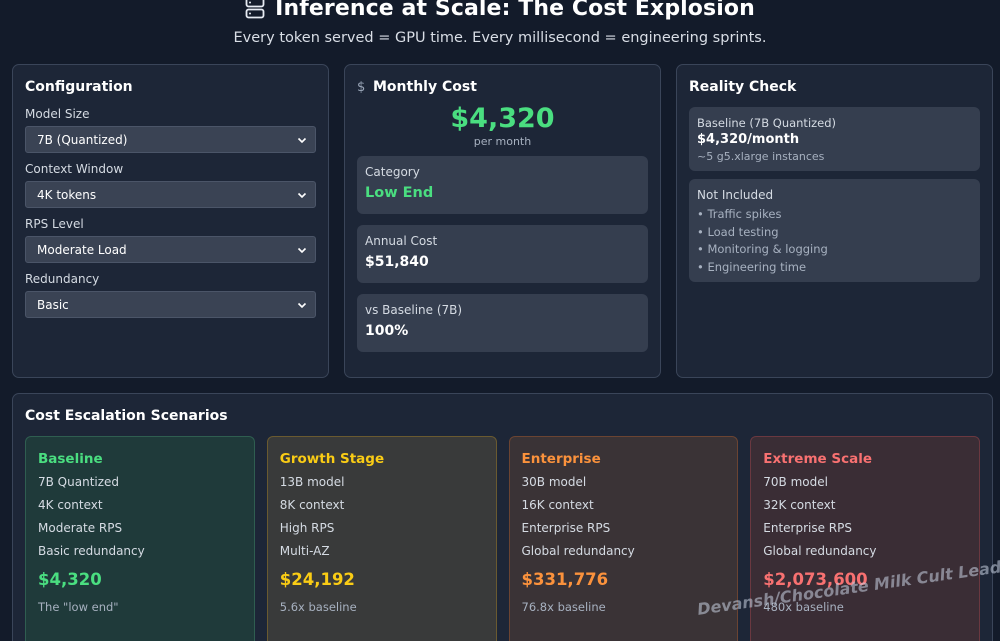 The image size is (1000, 641). Describe the element at coordinates (70, 459) in the screenshot. I see `scenario-name: Baseline` at that location.